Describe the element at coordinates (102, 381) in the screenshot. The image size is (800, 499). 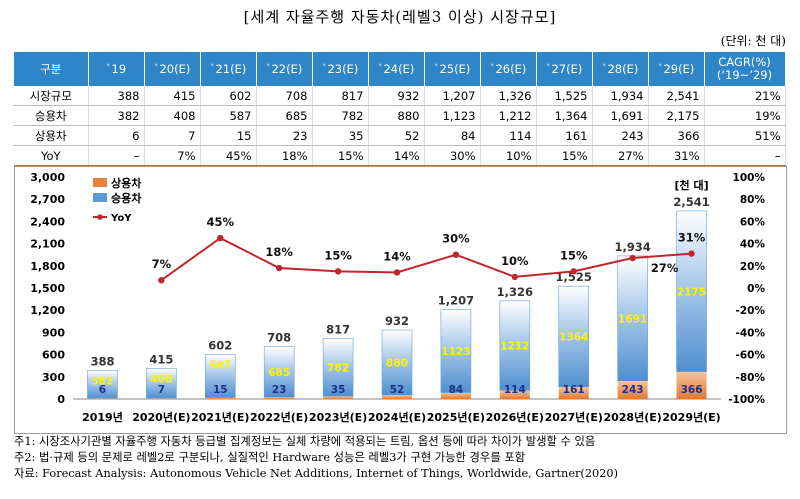
I see `passenger-value-label: 382` at that location.